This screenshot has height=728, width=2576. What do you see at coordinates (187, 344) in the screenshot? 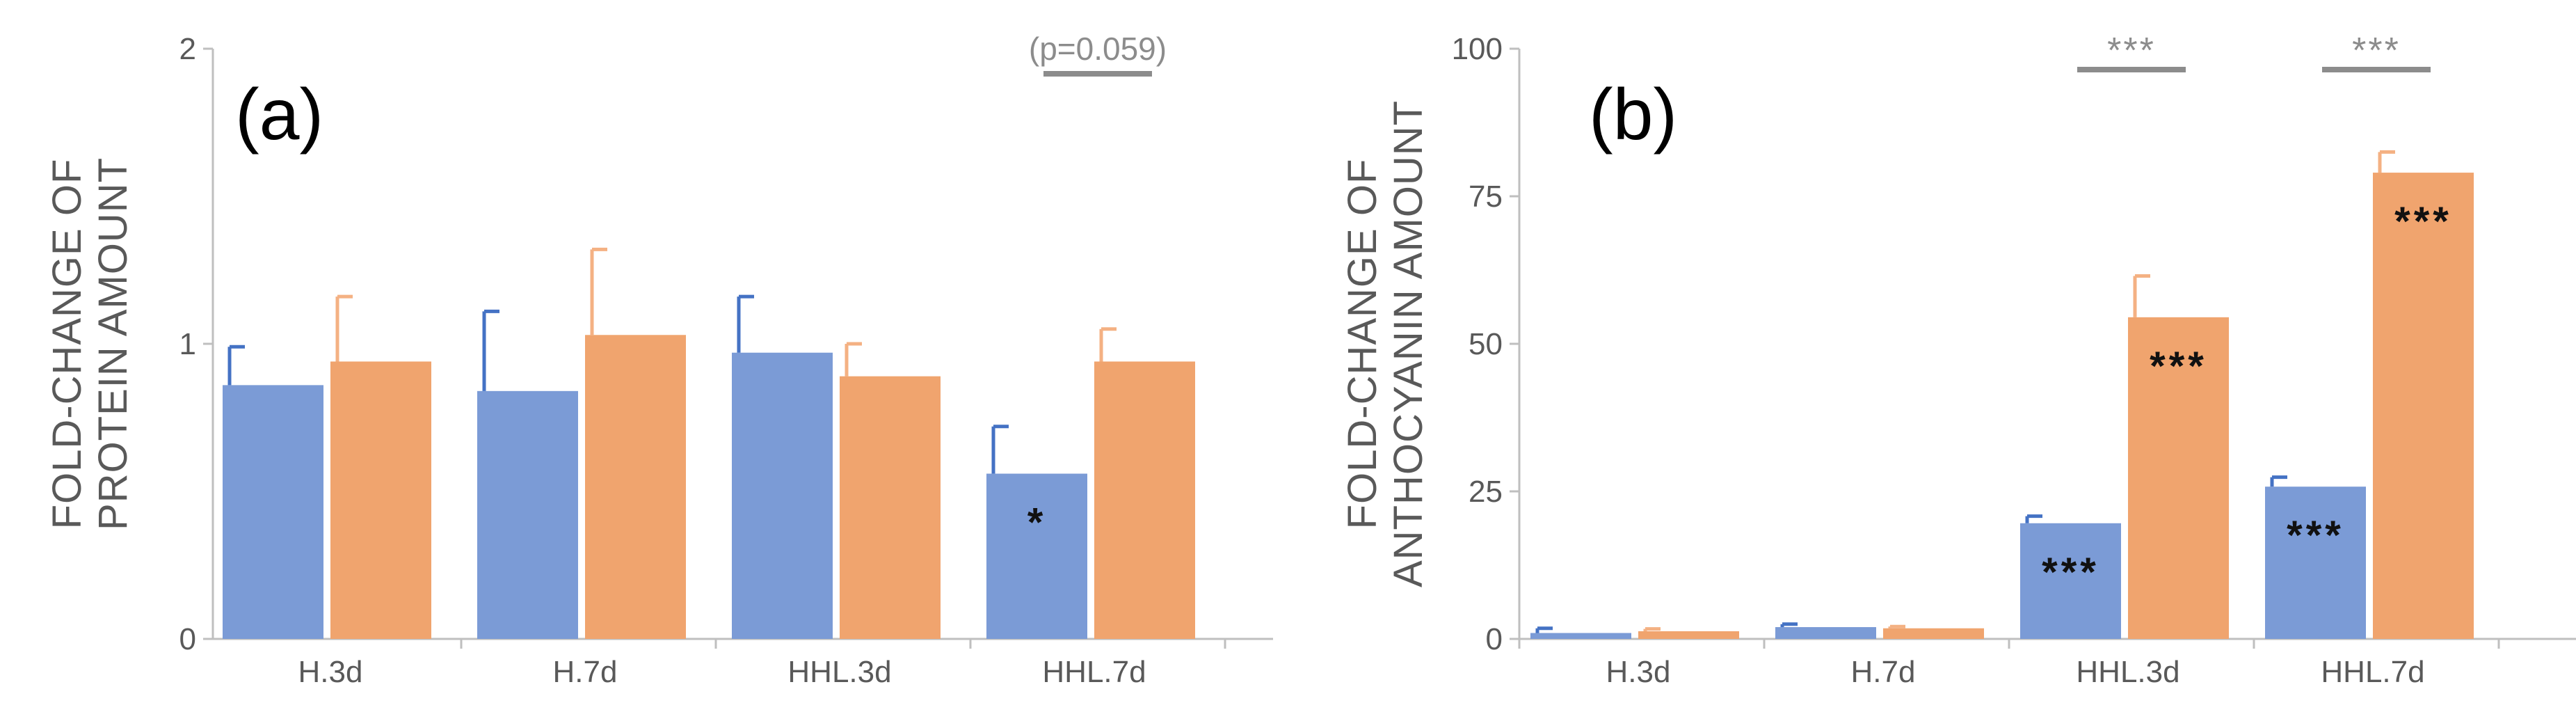
I see `y-tick-label: 1` at bounding box center [187, 344].